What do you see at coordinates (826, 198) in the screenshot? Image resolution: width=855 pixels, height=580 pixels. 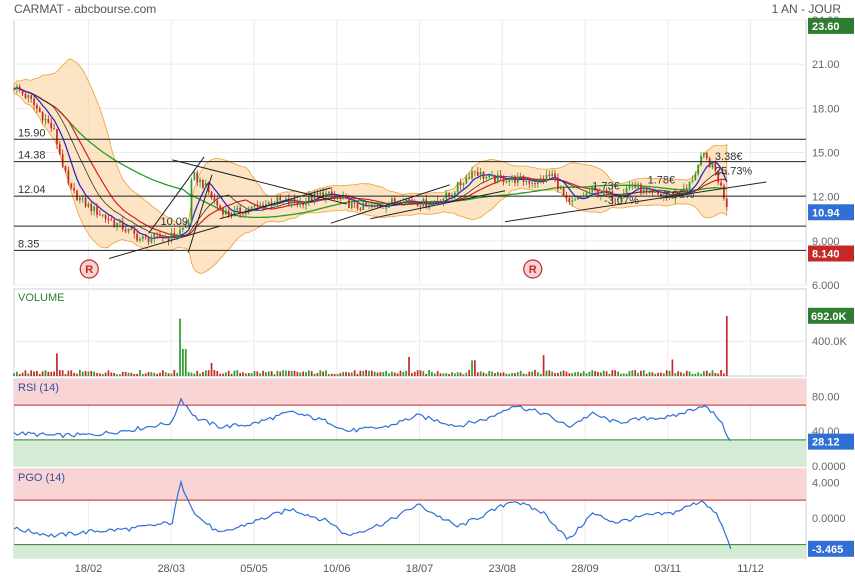 I see `price-y-tick: 12.00` at bounding box center [826, 198].